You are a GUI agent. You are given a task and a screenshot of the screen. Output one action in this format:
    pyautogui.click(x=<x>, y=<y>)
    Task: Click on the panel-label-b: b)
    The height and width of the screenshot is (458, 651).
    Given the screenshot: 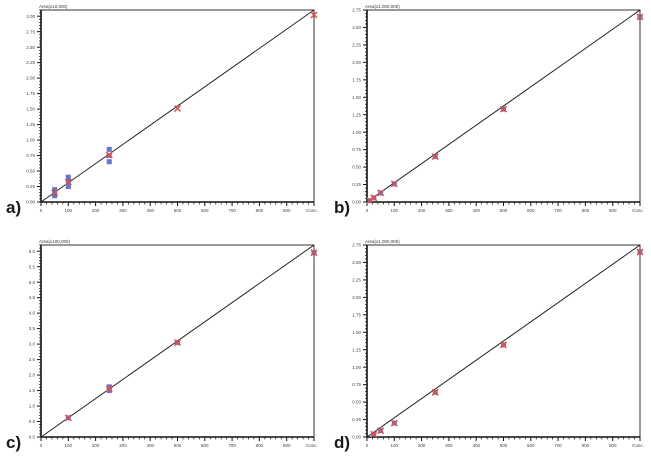 What is the action you would take?
    pyautogui.click(x=342, y=207)
    